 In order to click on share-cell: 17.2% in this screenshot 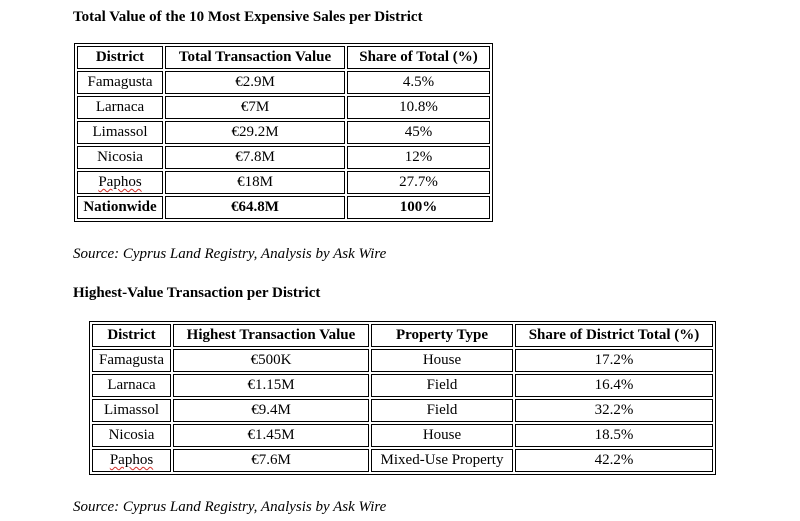, I will do `click(614, 360)`.